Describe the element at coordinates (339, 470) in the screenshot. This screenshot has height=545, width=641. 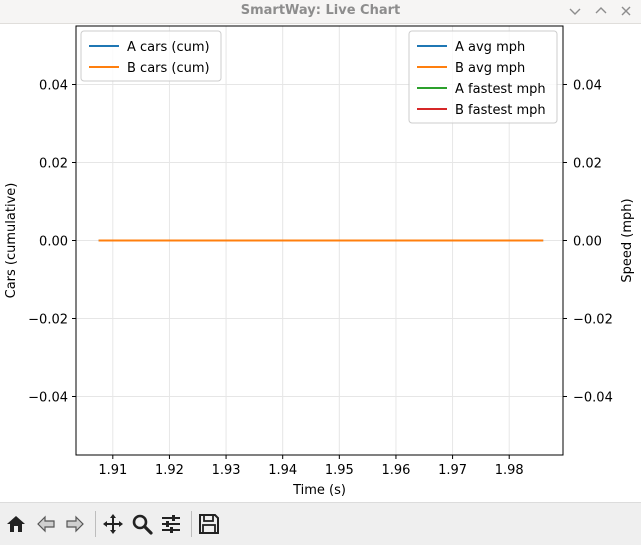
I see `x-tick-label: 1.95` at that location.